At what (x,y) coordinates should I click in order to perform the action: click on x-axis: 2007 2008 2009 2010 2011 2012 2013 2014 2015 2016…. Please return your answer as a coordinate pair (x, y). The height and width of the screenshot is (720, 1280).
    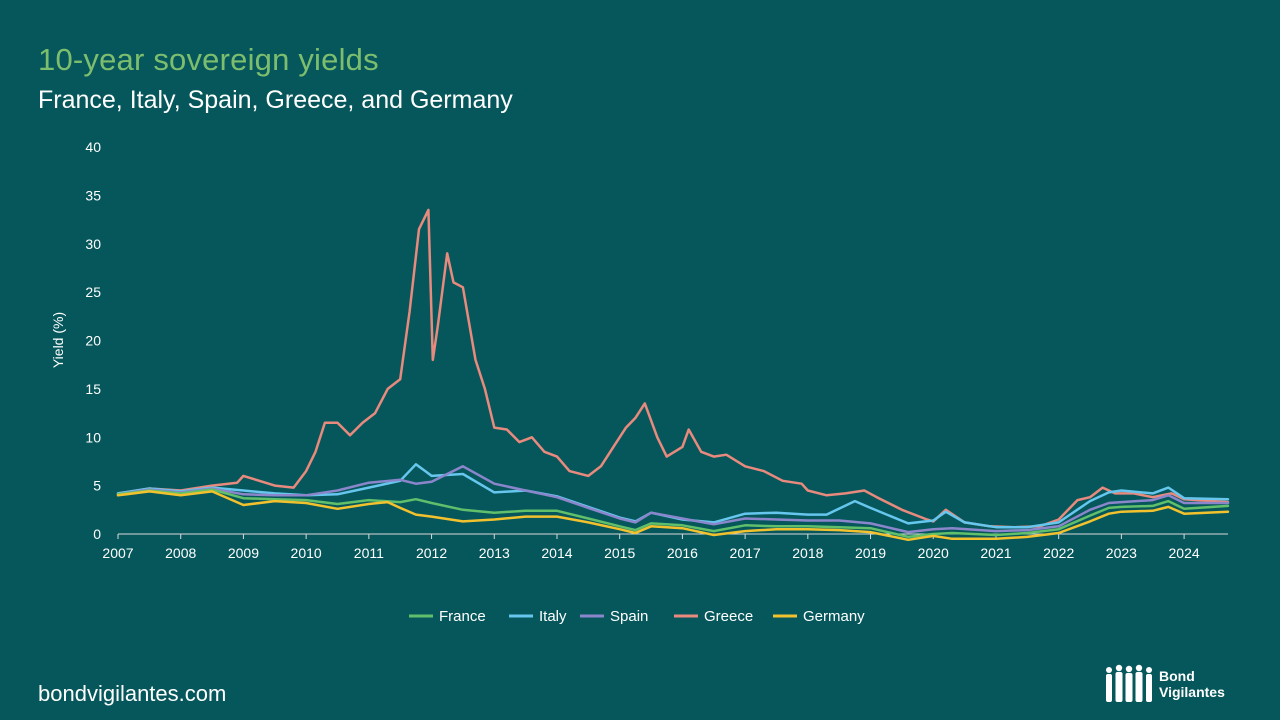
    Looking at the image, I should click on (665, 547).